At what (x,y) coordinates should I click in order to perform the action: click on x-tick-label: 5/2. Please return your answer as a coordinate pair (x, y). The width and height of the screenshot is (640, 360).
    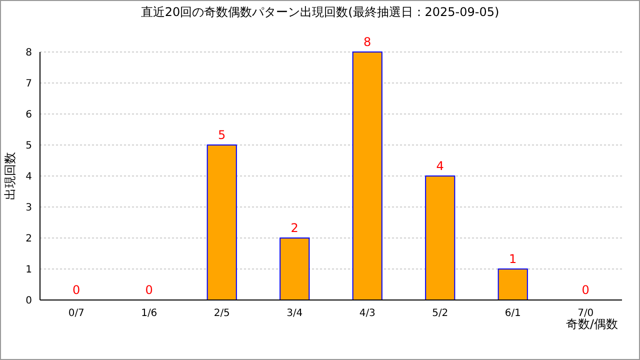
    Looking at the image, I should click on (440, 313).